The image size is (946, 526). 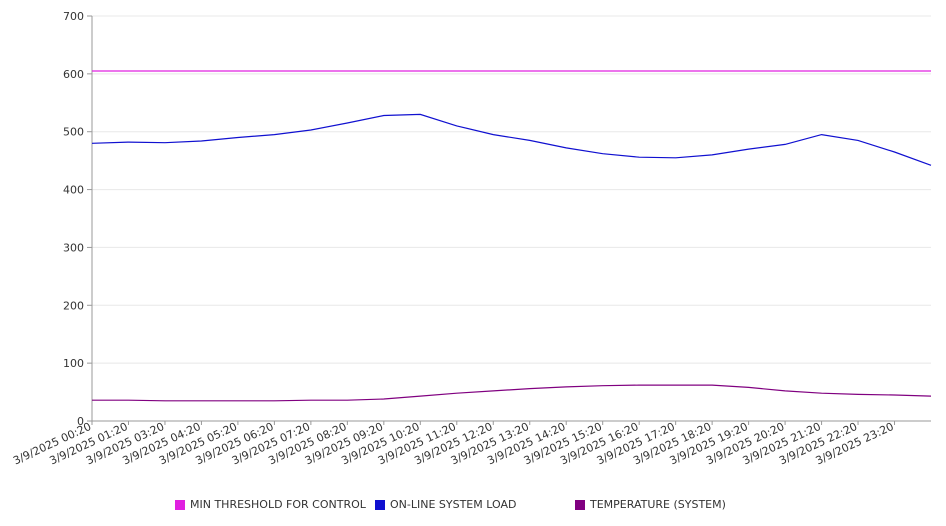 What do you see at coordinates (180, 504) in the screenshot?
I see `legend-swatch-threshold` at bounding box center [180, 504].